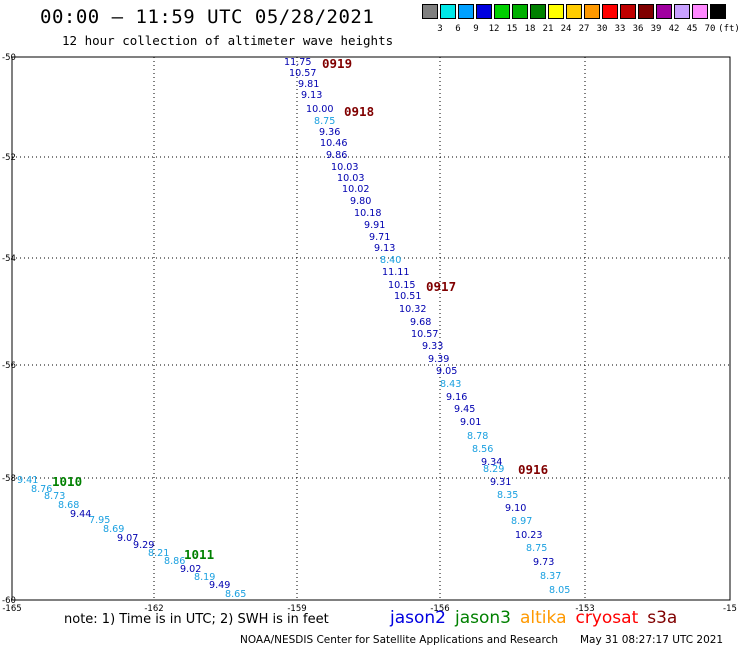 This screenshot has width=740, height=650. Describe the element at coordinates (308, 84) in the screenshot. I see `wave-height-value: 9.81` at that location.